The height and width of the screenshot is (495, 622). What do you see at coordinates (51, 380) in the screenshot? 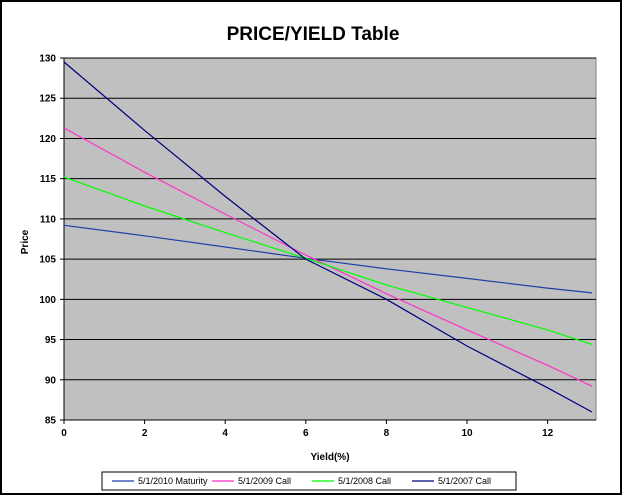
I see `y-tick-label: 90` at bounding box center [51, 380].